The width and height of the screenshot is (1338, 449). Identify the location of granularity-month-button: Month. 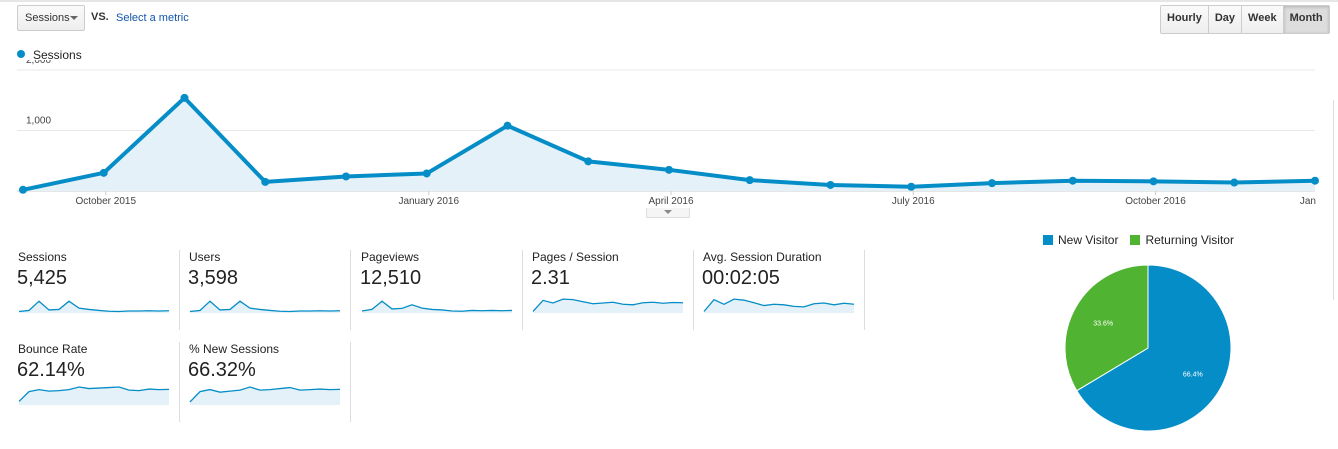
(1306, 19).